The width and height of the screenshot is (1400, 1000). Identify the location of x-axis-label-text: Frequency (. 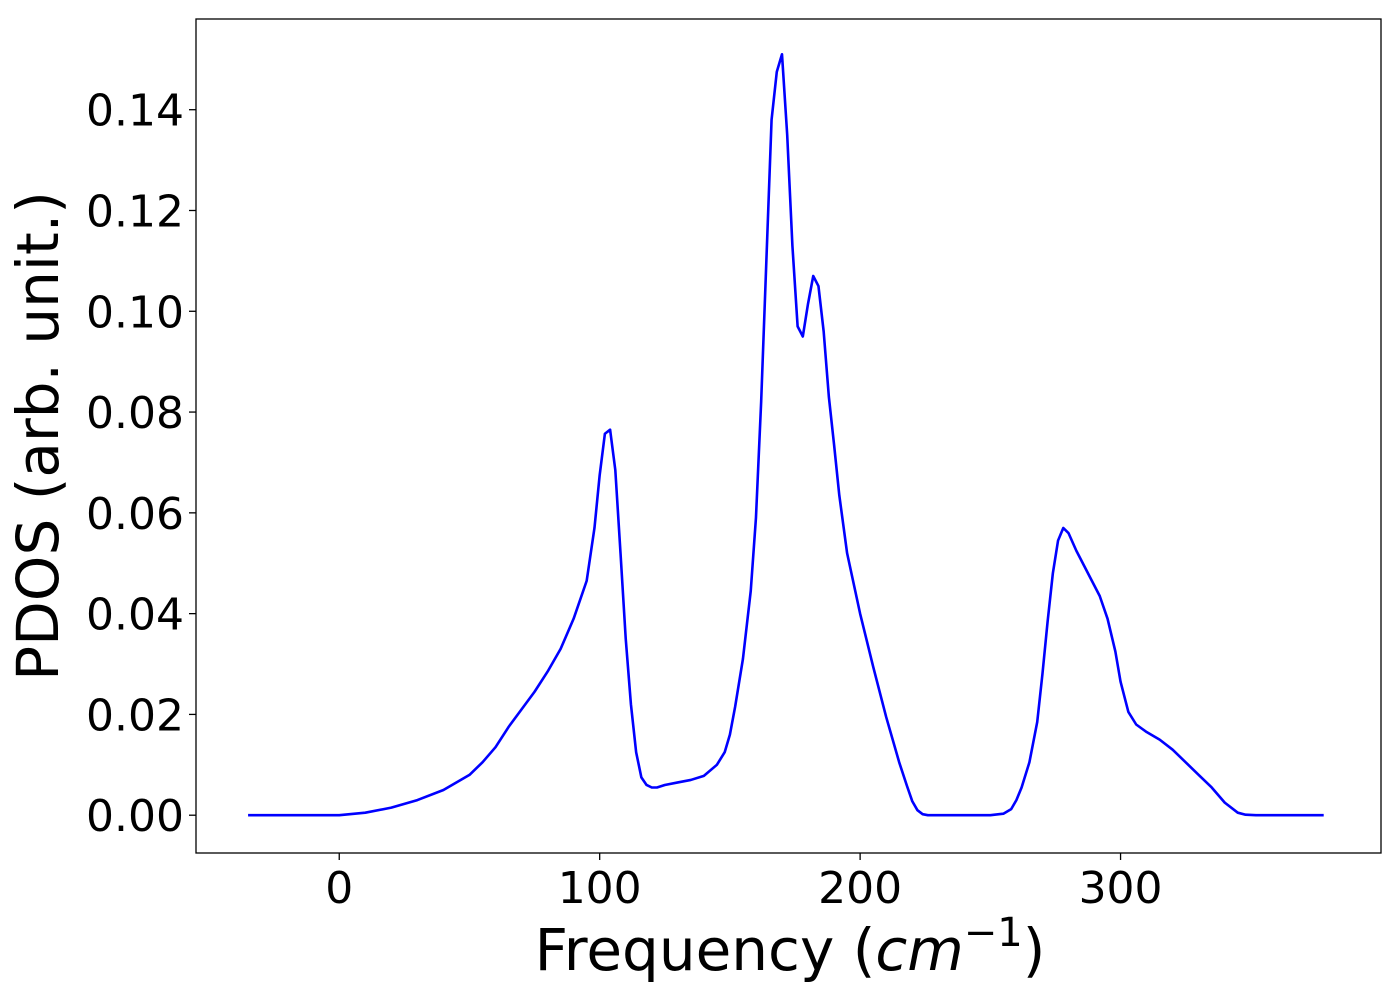
(705, 950).